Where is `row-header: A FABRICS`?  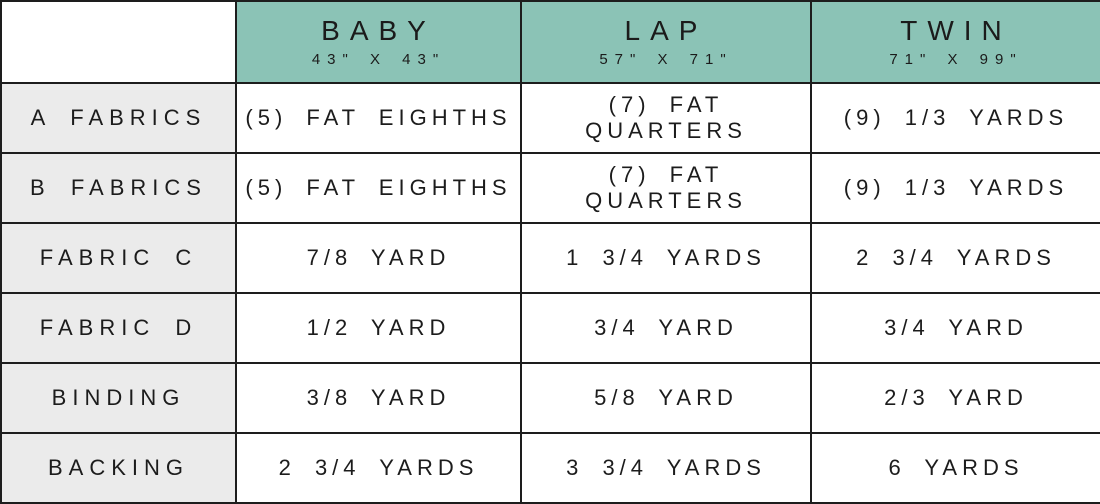 row-header: A FABRICS is located at coordinates (118, 118).